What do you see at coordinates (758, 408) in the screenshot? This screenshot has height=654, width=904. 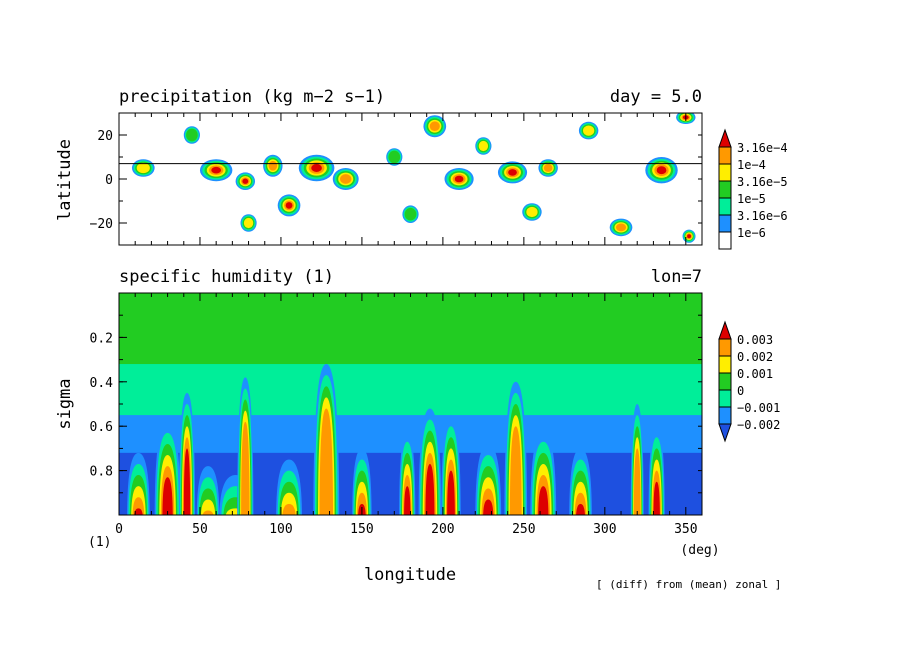 I see `colorbar-label: −0.001` at bounding box center [758, 408].